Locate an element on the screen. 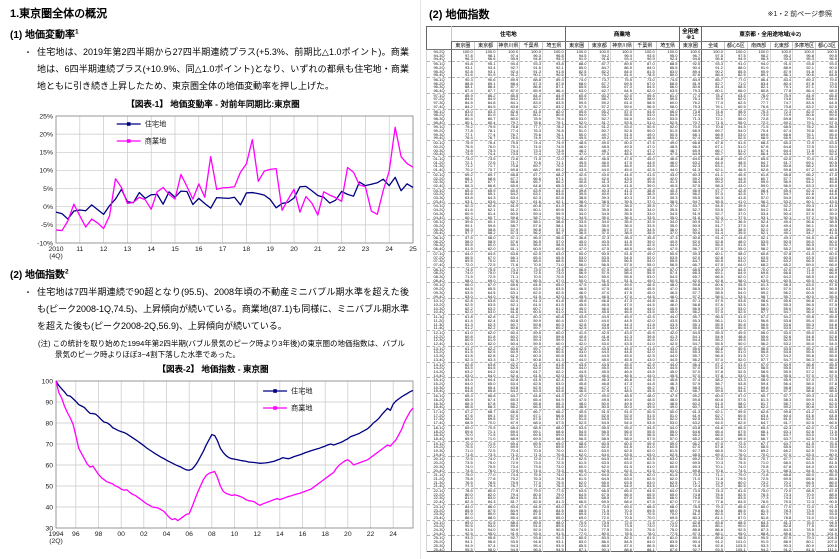  index-value: 56.7 is located at coordinates (690, 249).